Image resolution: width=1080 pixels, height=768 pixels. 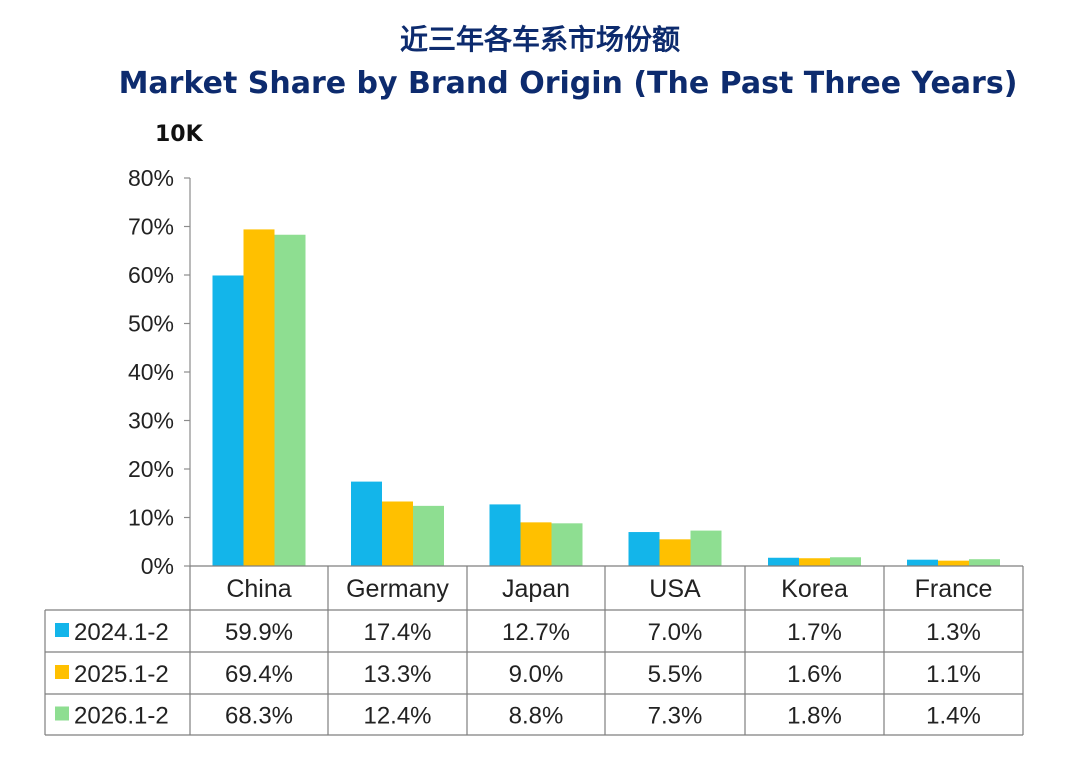 I want to click on category-label: Germany, so click(x=397, y=589).